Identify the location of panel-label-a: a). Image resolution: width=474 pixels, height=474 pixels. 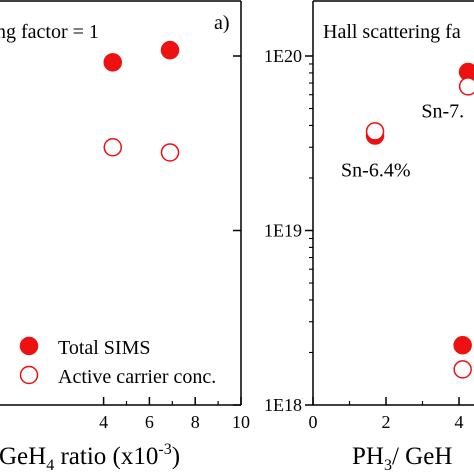
(222, 23).